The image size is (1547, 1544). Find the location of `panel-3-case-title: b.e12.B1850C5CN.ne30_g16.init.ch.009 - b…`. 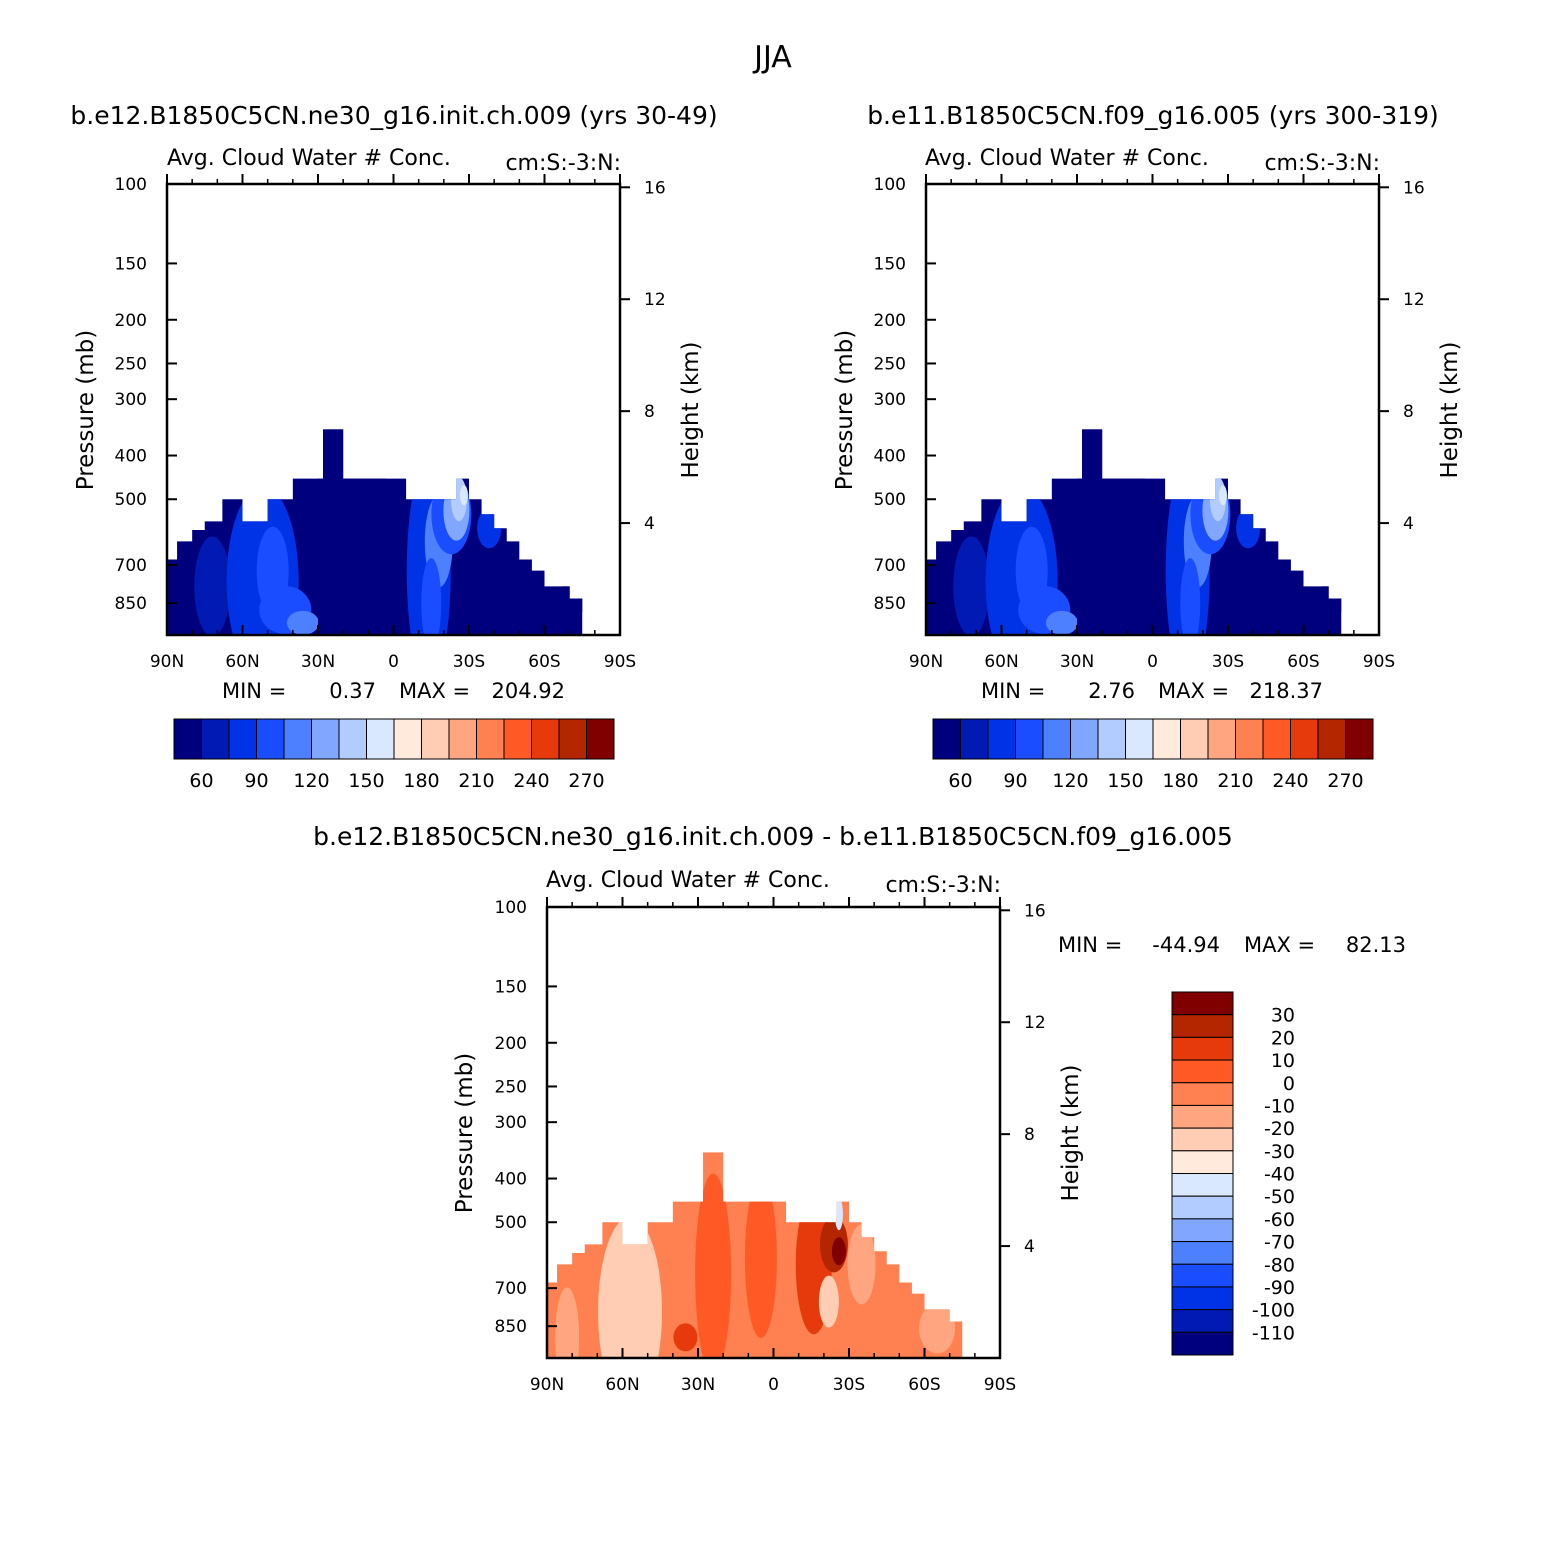

panel-3-case-title: b.e12.B1850C5CN.ne30_g16.init.ch.009 - b… is located at coordinates (773, 836).